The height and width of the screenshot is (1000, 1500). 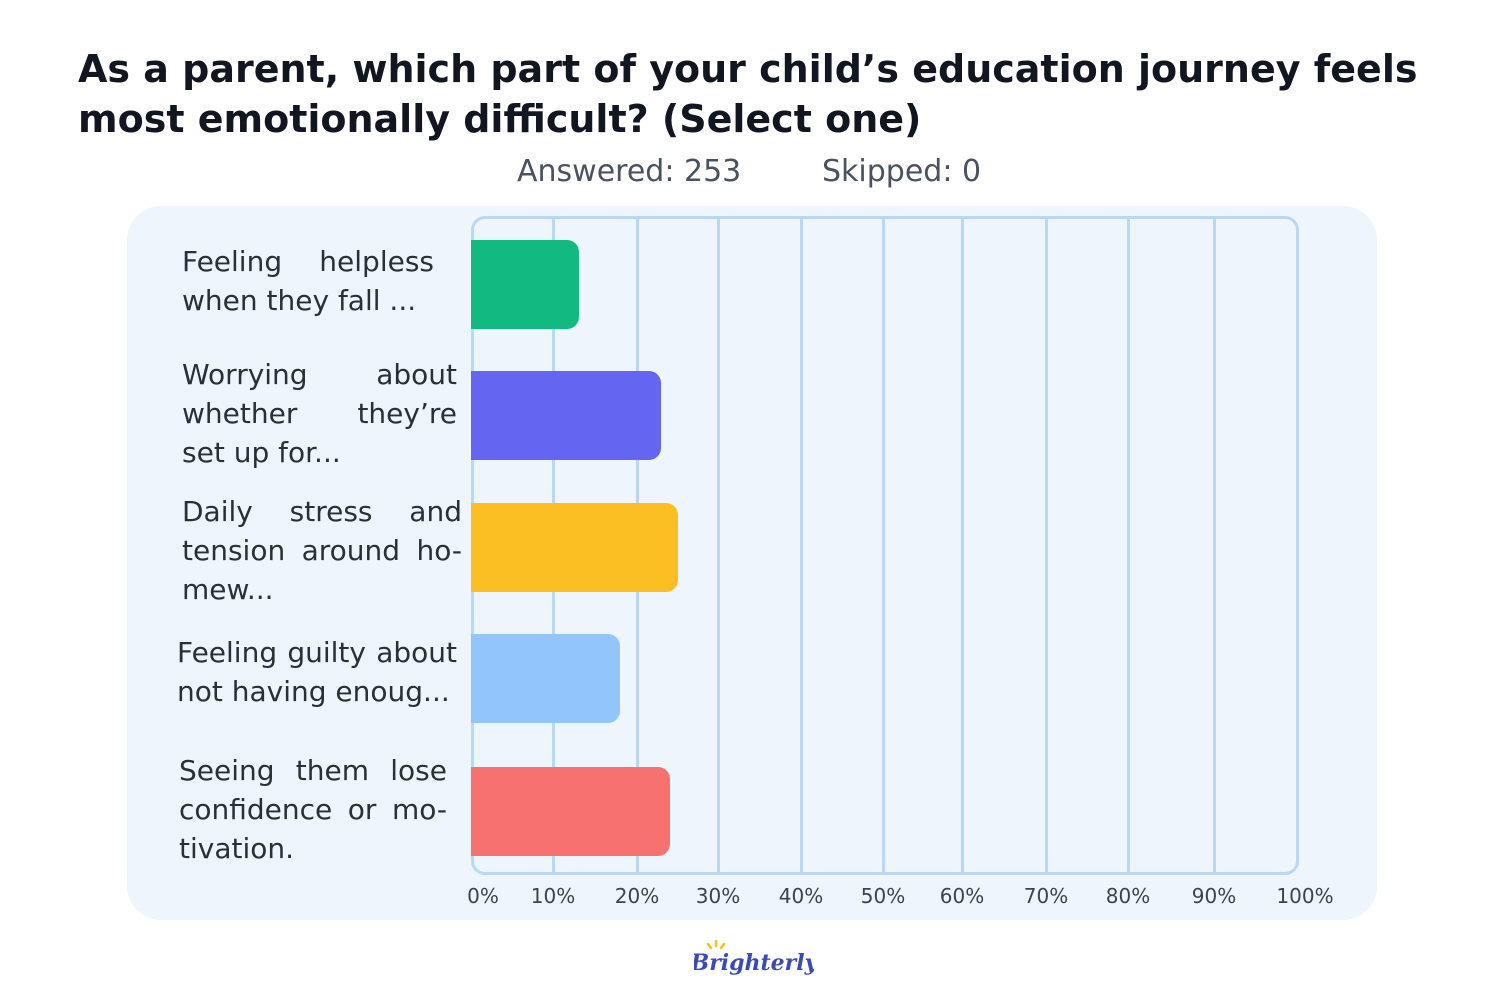 What do you see at coordinates (1128, 896) in the screenshot?
I see `tick-label: 80%` at bounding box center [1128, 896].